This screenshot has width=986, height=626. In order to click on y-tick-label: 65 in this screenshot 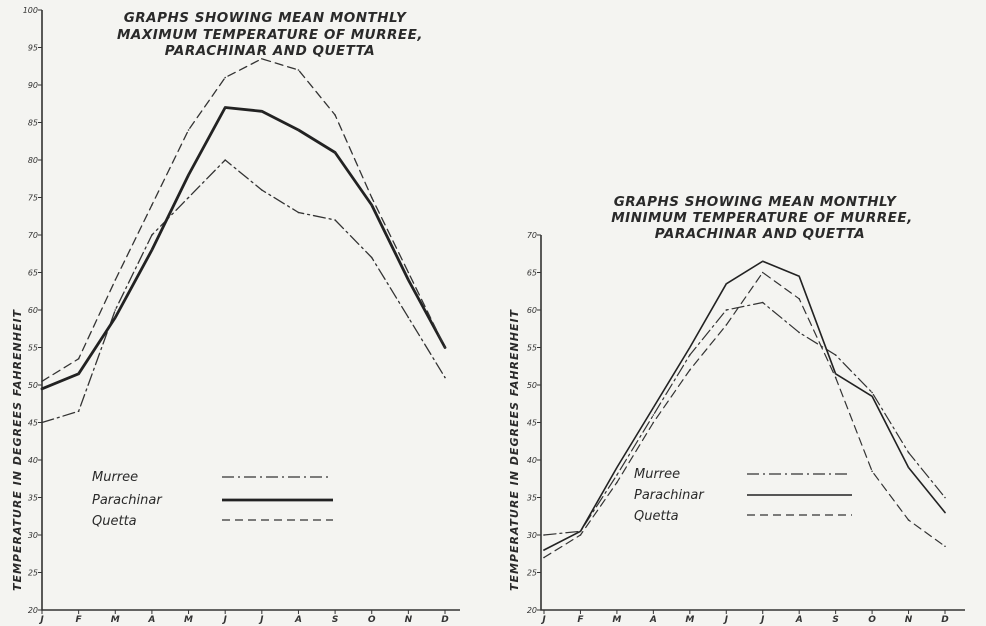, I will do `click(532, 273)`.